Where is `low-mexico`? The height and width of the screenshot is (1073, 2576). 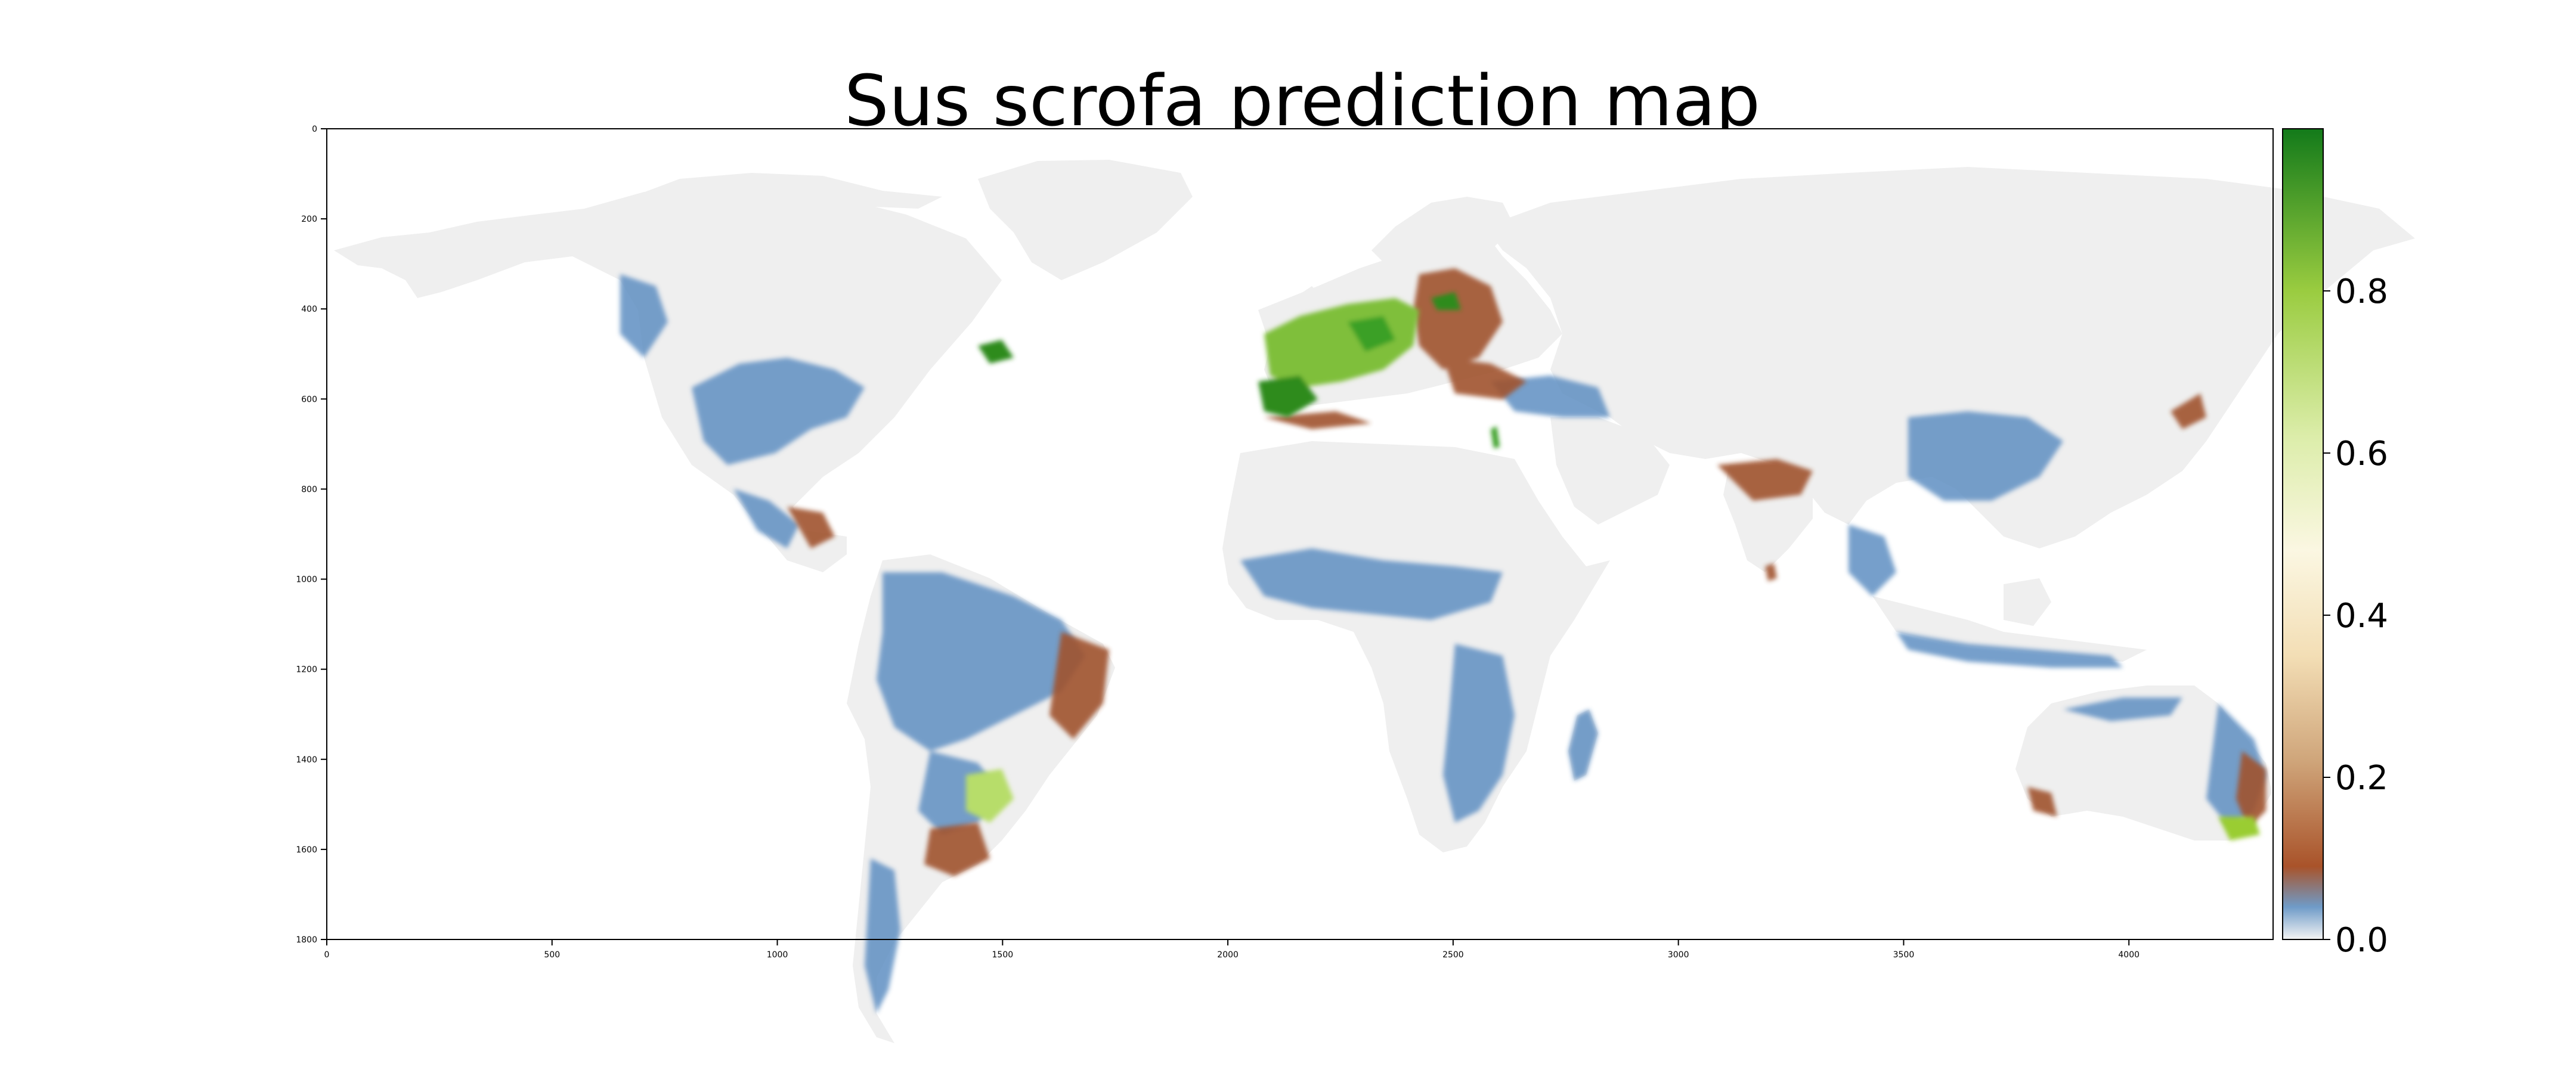 low-mexico is located at coordinates (766, 518).